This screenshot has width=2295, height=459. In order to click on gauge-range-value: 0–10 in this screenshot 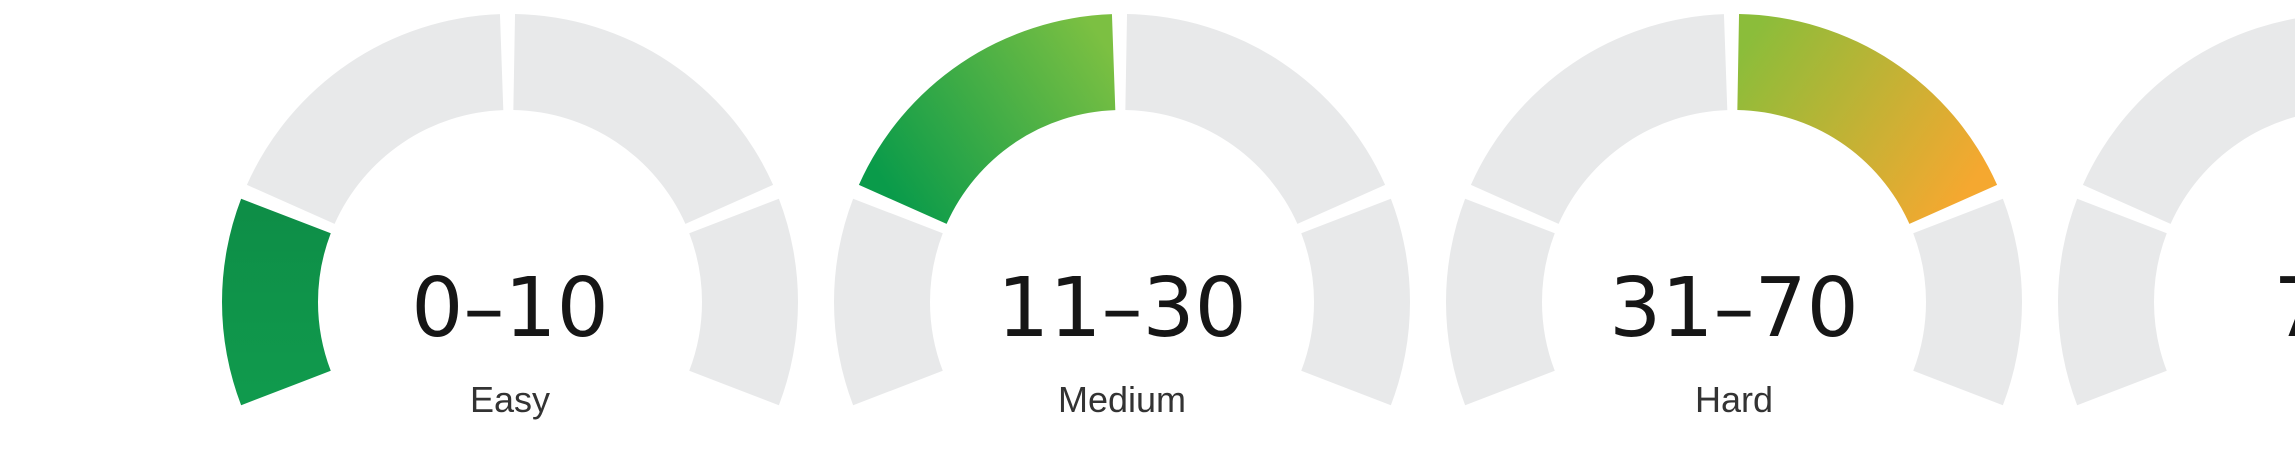, I will do `click(510, 308)`.